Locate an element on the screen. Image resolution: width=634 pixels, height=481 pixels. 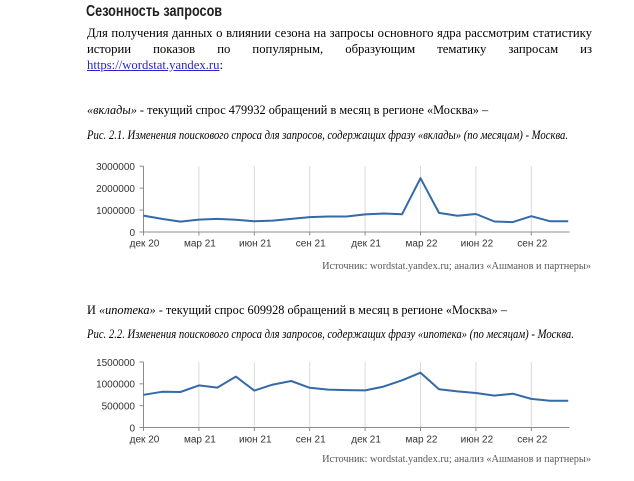
svg-text: 500000 is located at coordinates (119, 407).